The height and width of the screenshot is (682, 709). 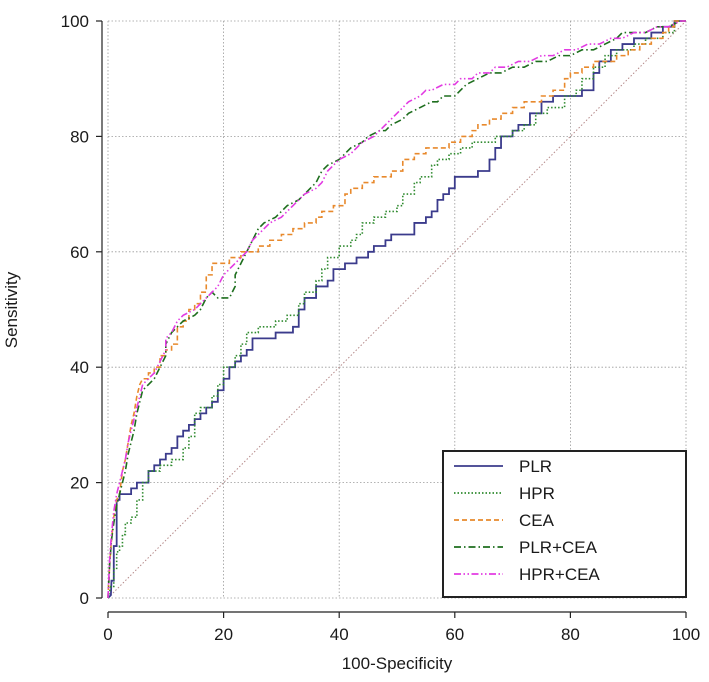 I want to click on x-tick-label: 20, so click(x=223, y=634).